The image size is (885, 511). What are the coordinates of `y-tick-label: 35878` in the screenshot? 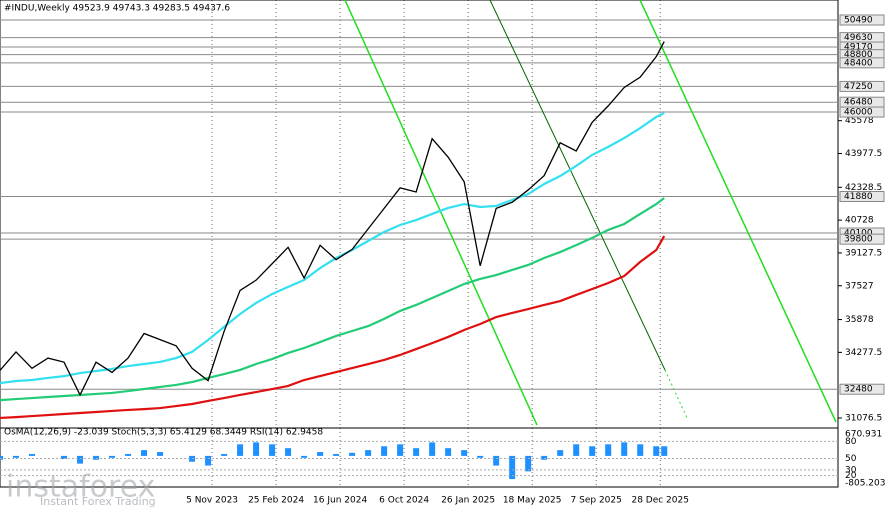 It's located at (859, 320).